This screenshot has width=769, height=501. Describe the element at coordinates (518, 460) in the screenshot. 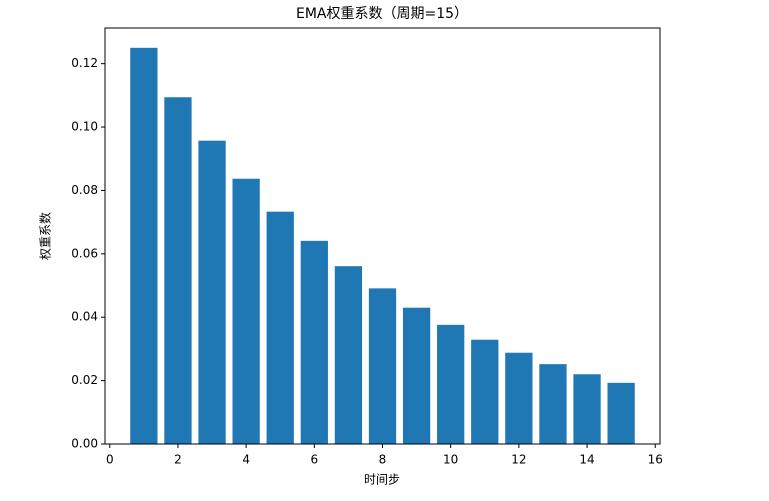

I see `x-tick-label: 12` at that location.